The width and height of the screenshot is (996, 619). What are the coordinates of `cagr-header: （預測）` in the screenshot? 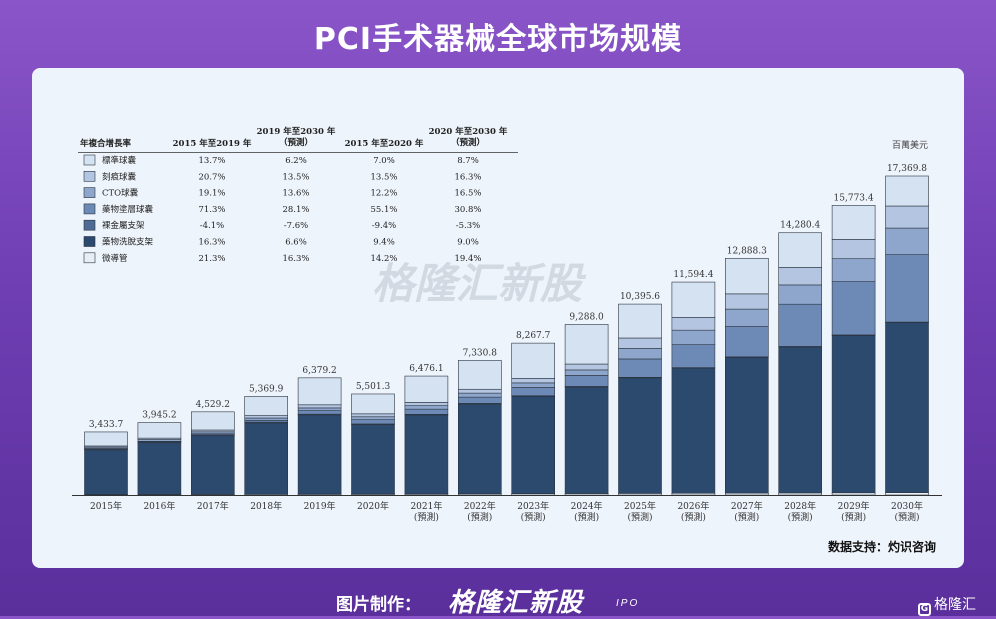 It's located at (468, 142).